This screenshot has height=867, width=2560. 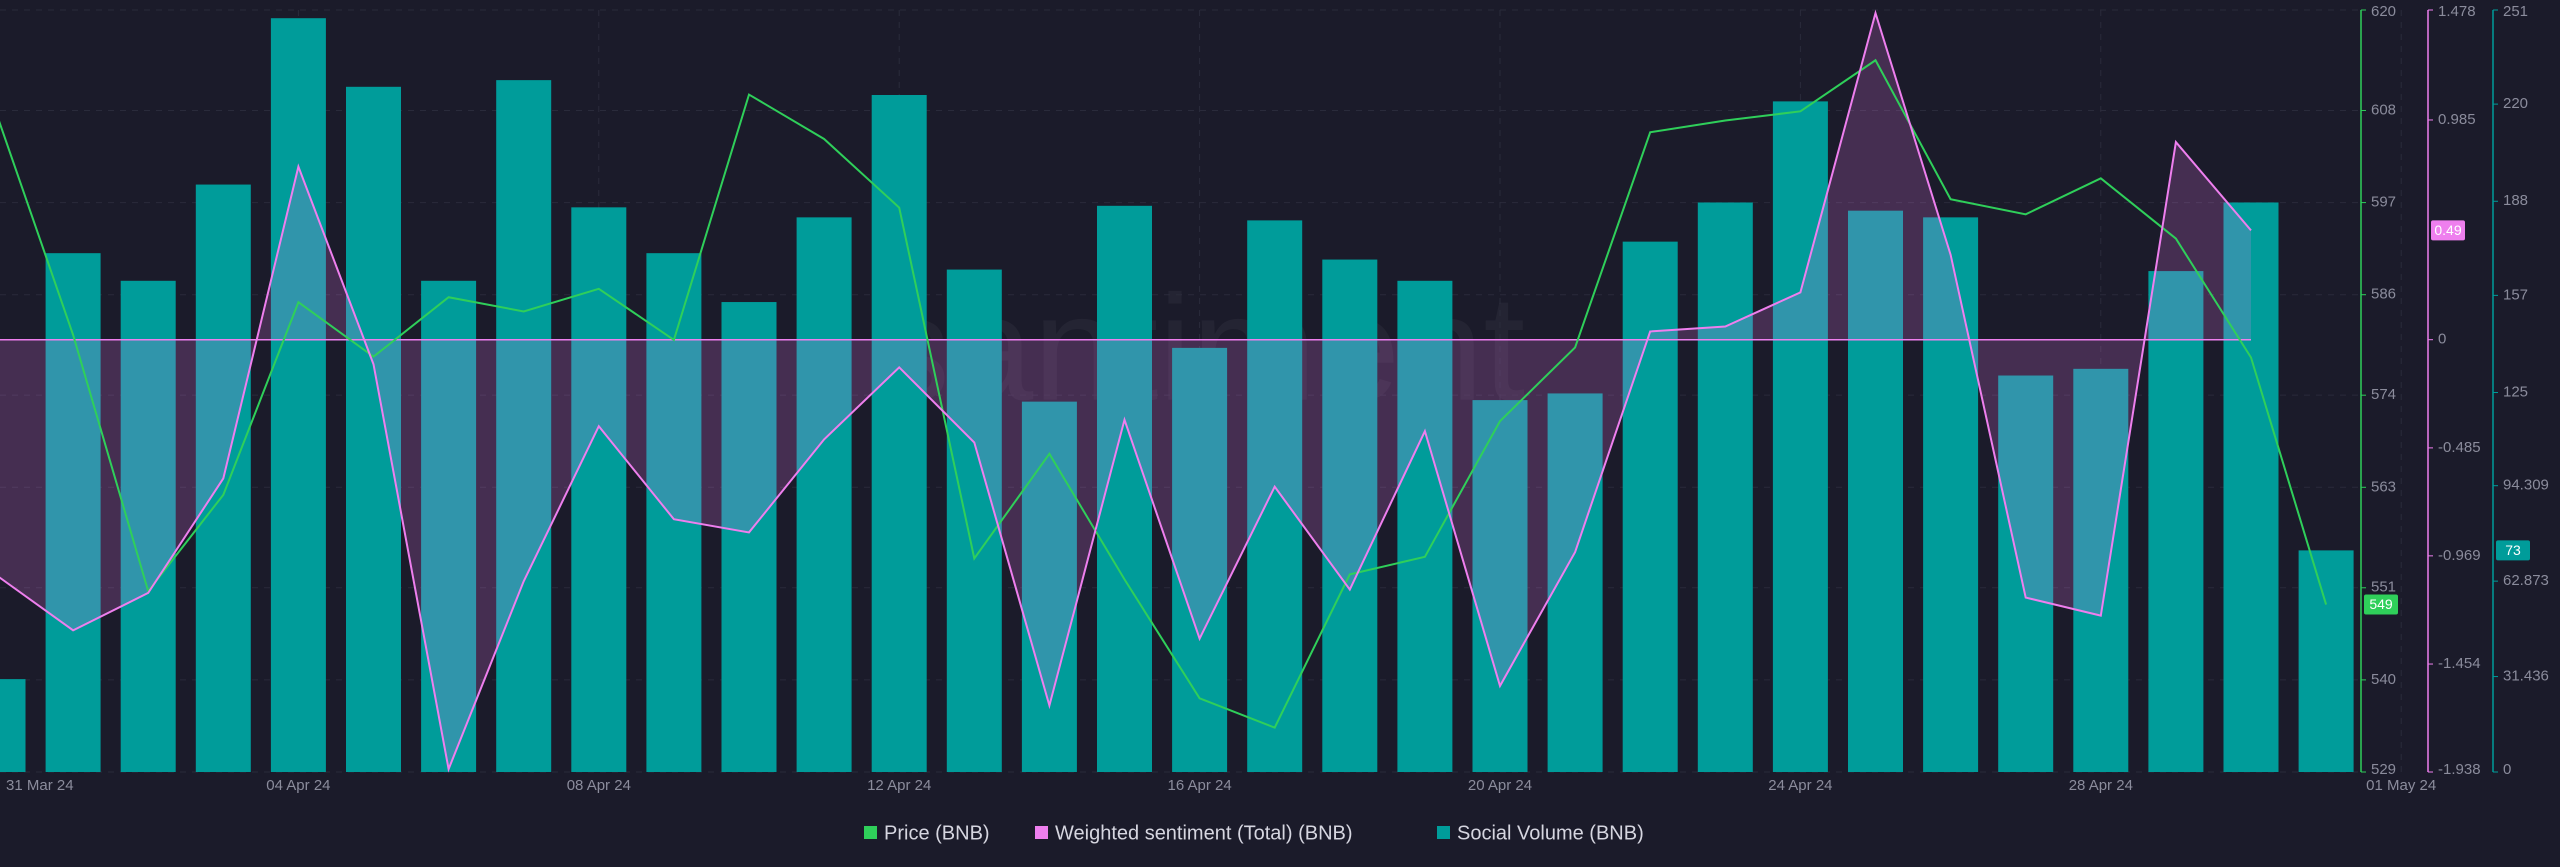 What do you see at coordinates (2526, 485) in the screenshot?
I see `tick-label: 94.309` at bounding box center [2526, 485].